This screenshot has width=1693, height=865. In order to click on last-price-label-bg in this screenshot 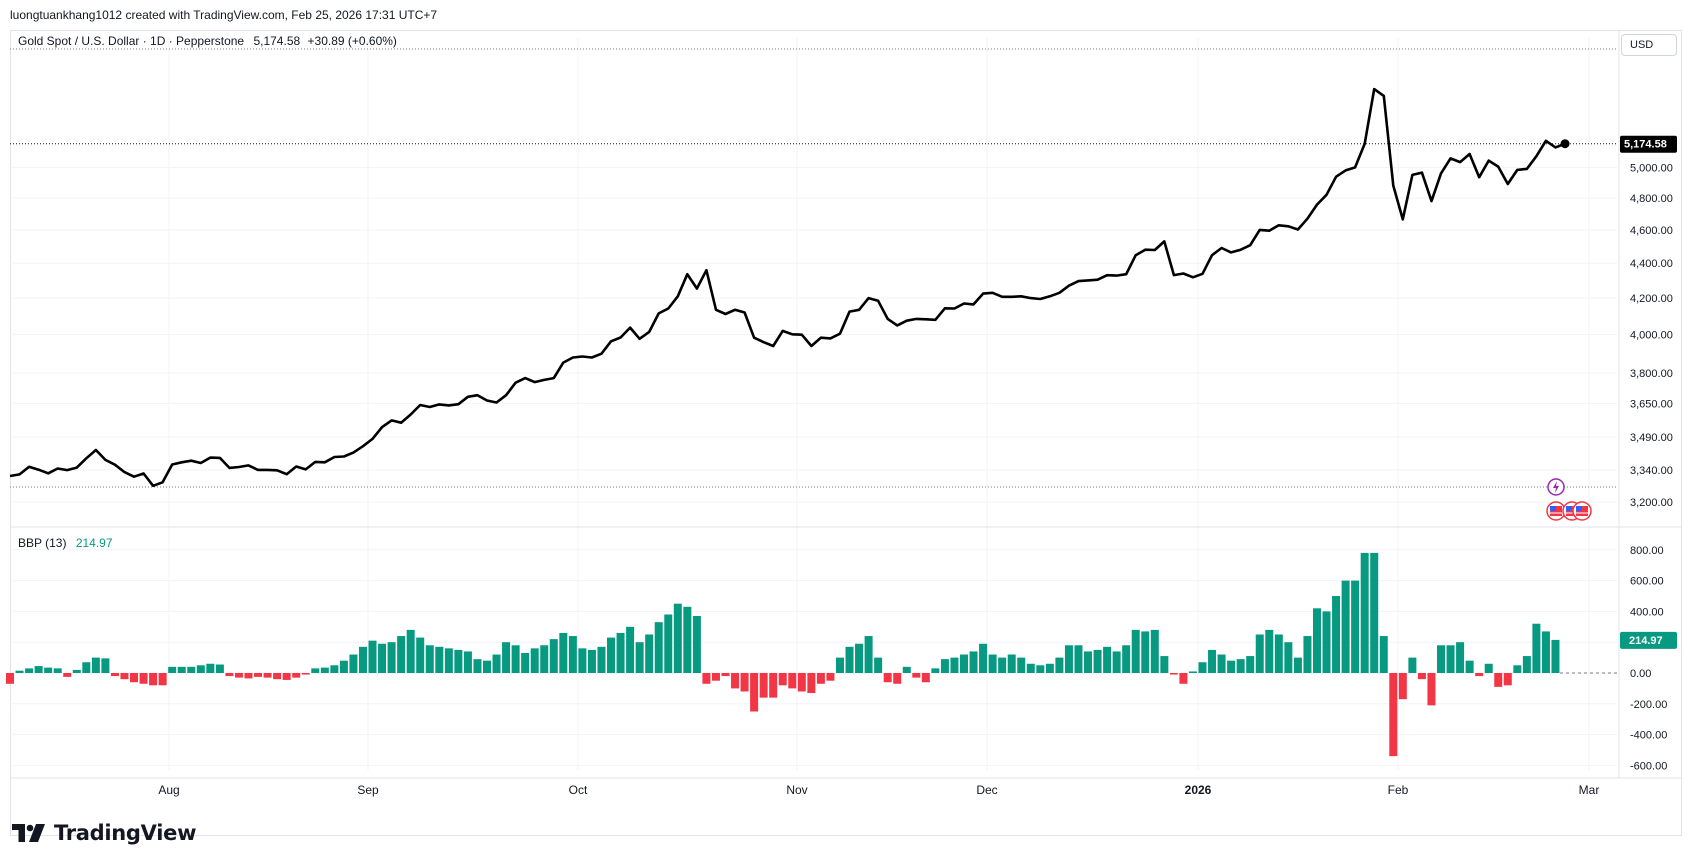, I will do `click(1648, 144)`.